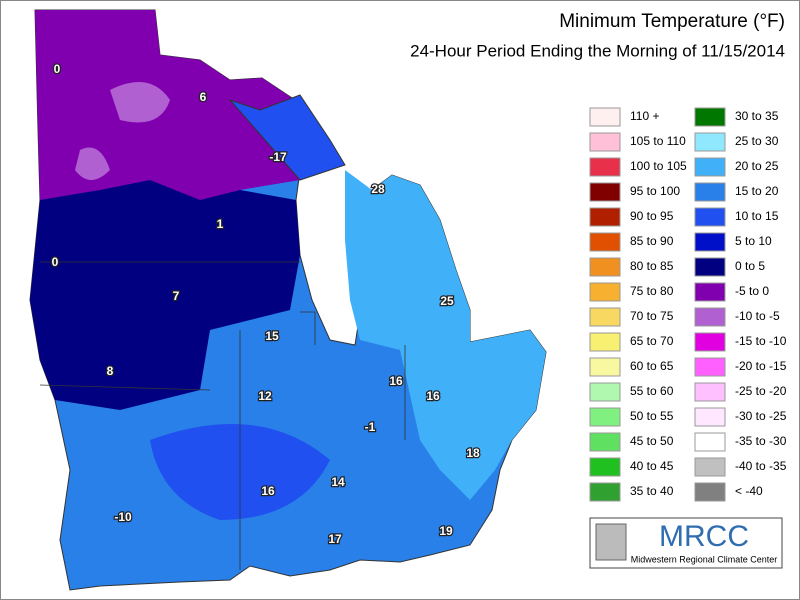 The image size is (800, 600). I want to click on legend-label: < -40, so click(749, 491).